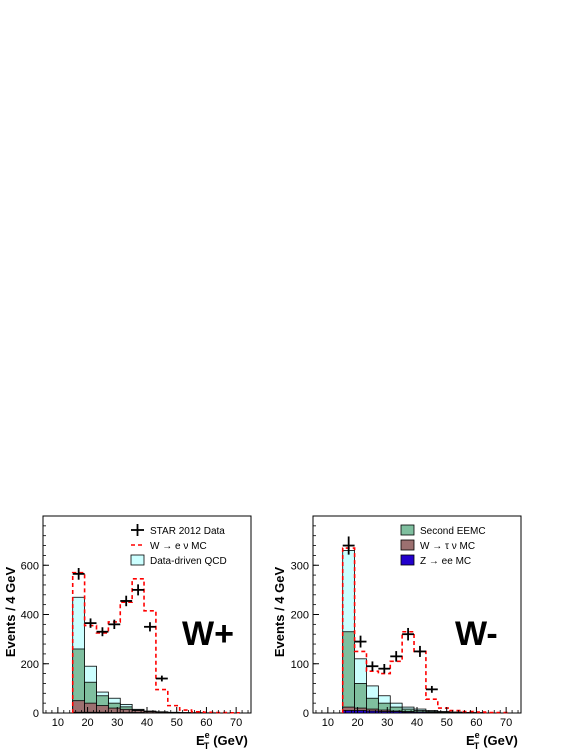  I want to click on axes: 10 20 30 40 50 60 70 0 100 200 300, so click(405, 622).